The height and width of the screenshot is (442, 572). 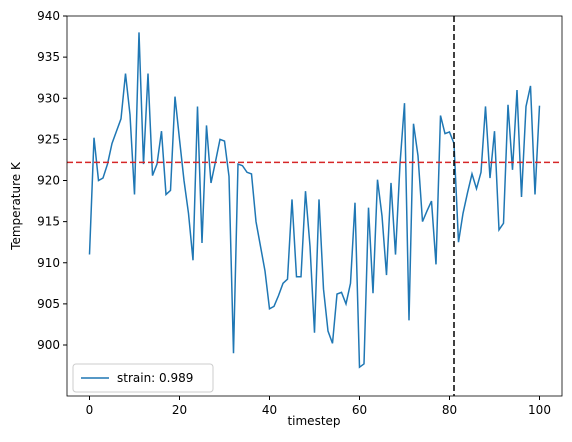 I want to click on x-tick-label: 20, so click(x=179, y=410).